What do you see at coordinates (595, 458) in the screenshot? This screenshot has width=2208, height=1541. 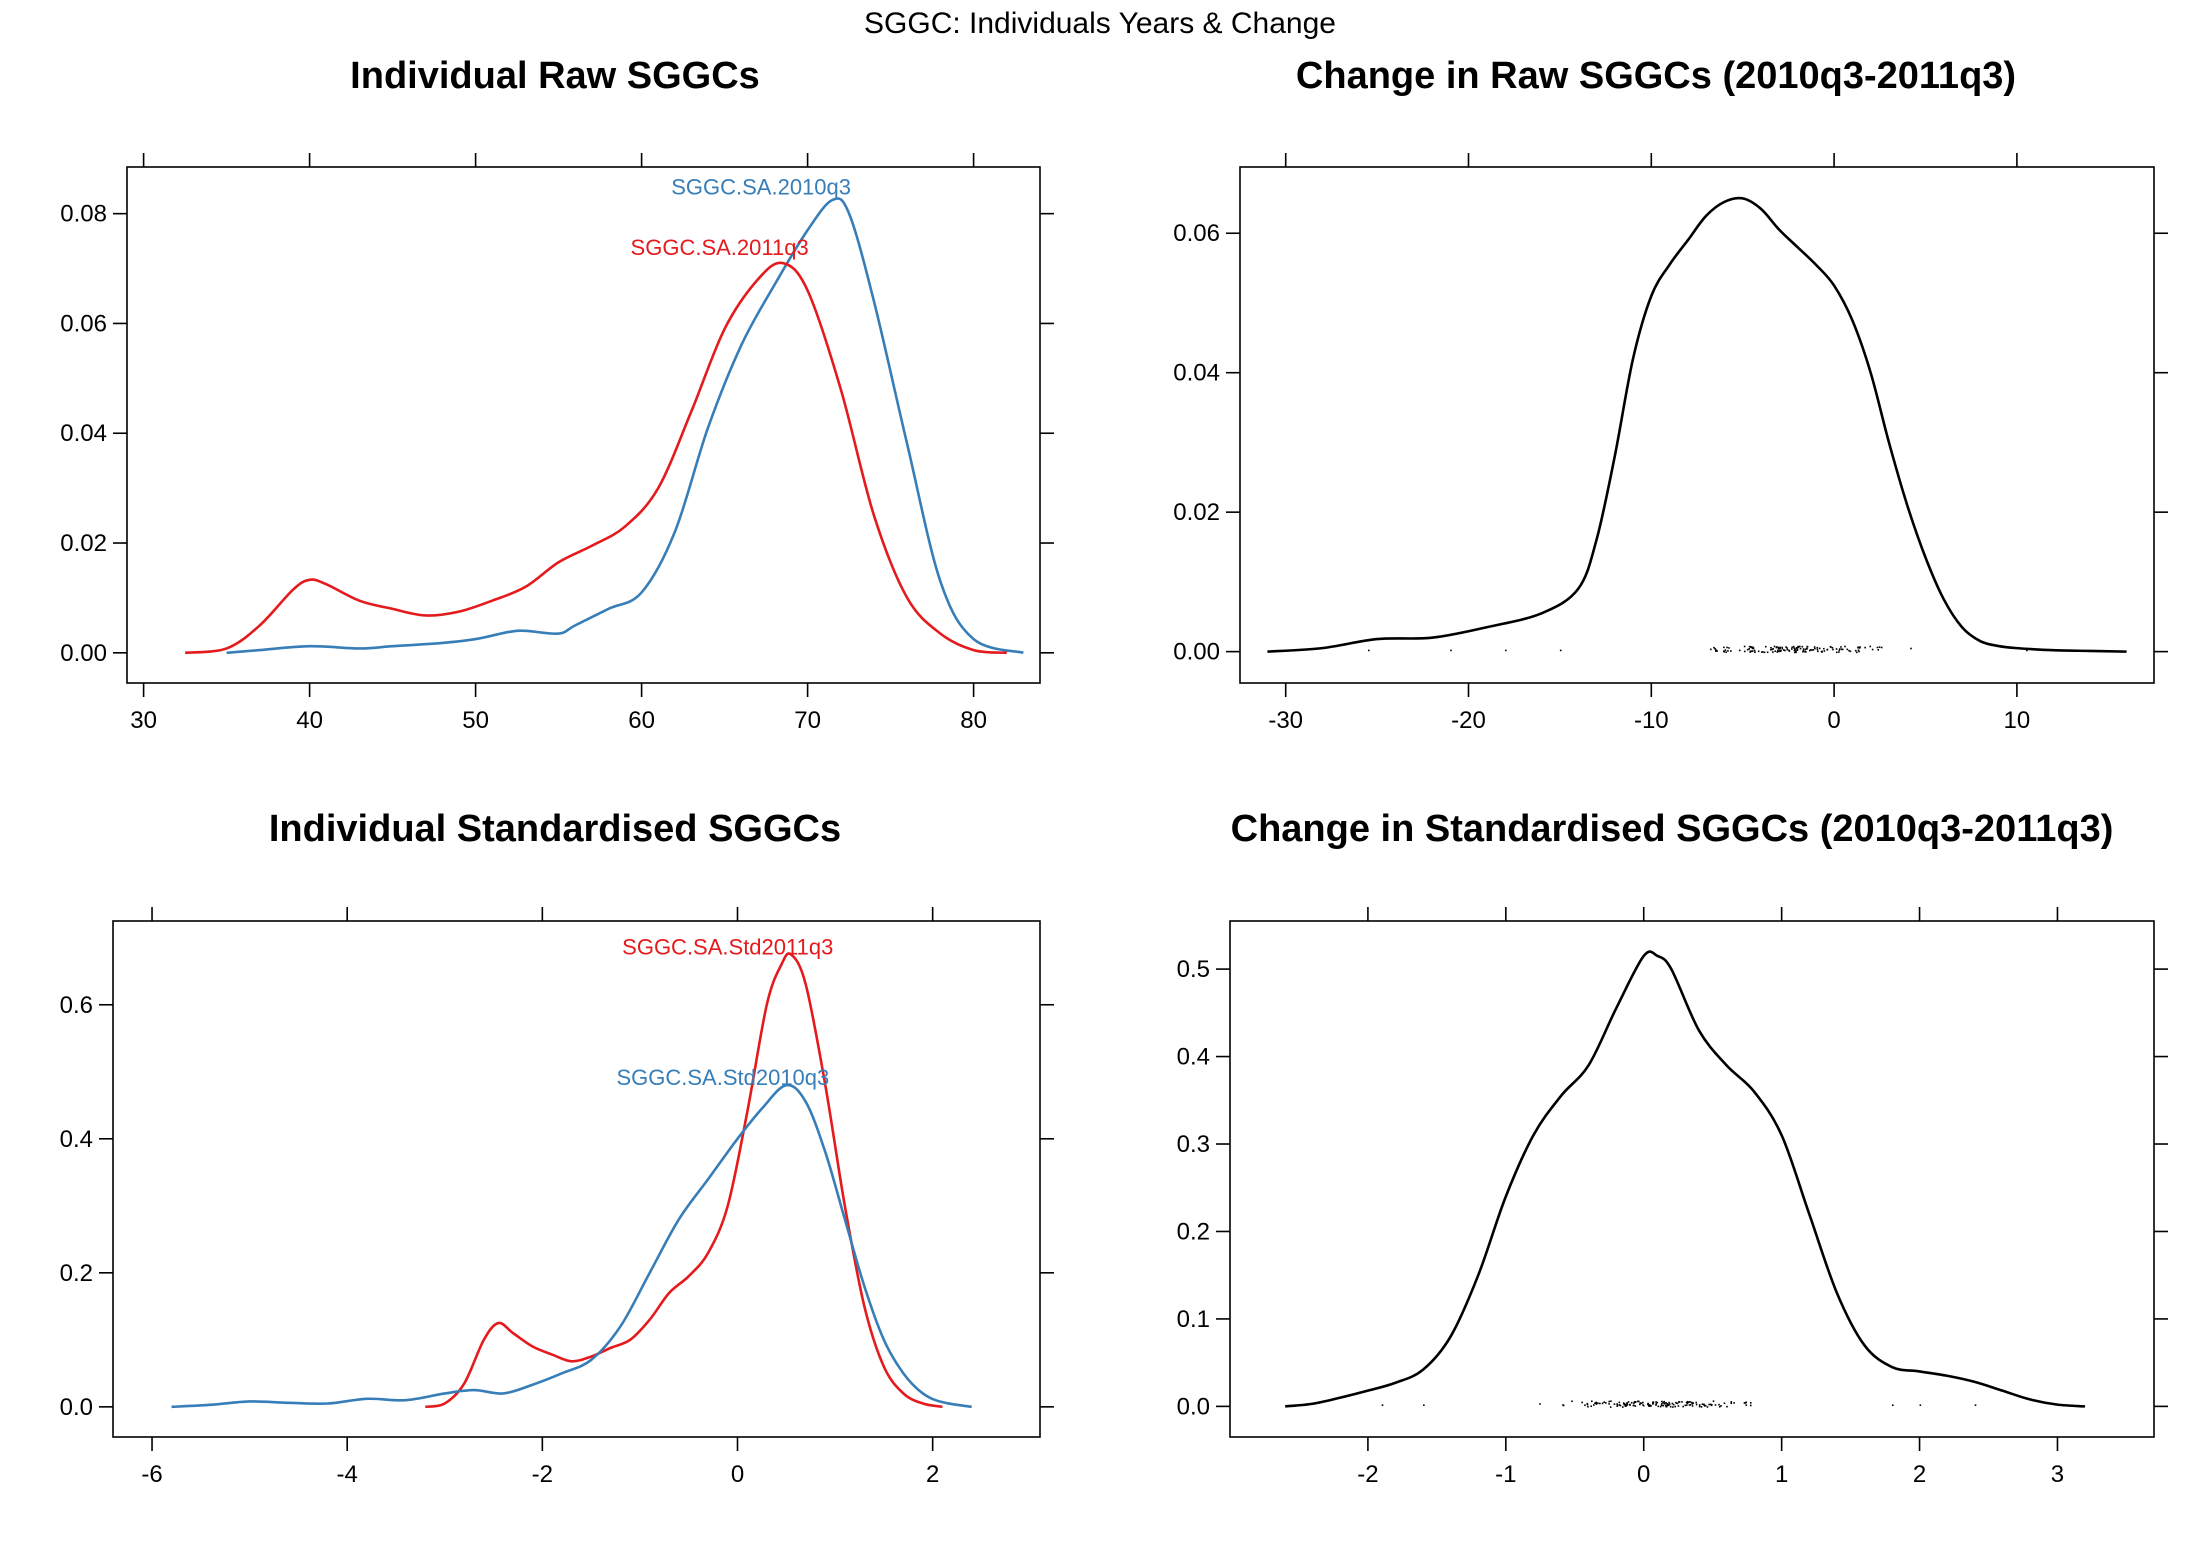 I see `p1-series-line-sggc-sa-2011q3` at bounding box center [595, 458].